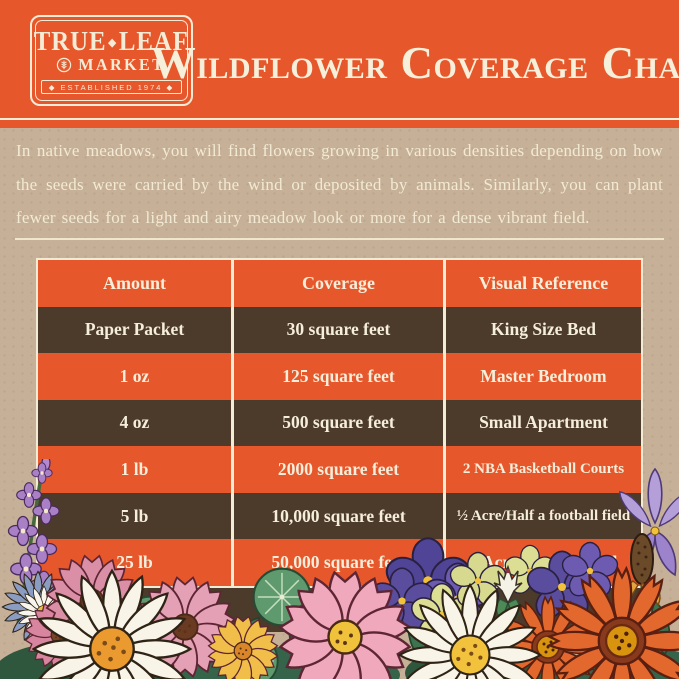 The width and height of the screenshot is (679, 679). What do you see at coordinates (542, 283) in the screenshot?
I see `header-cell-visual-reference: Visual Reference` at bounding box center [542, 283].